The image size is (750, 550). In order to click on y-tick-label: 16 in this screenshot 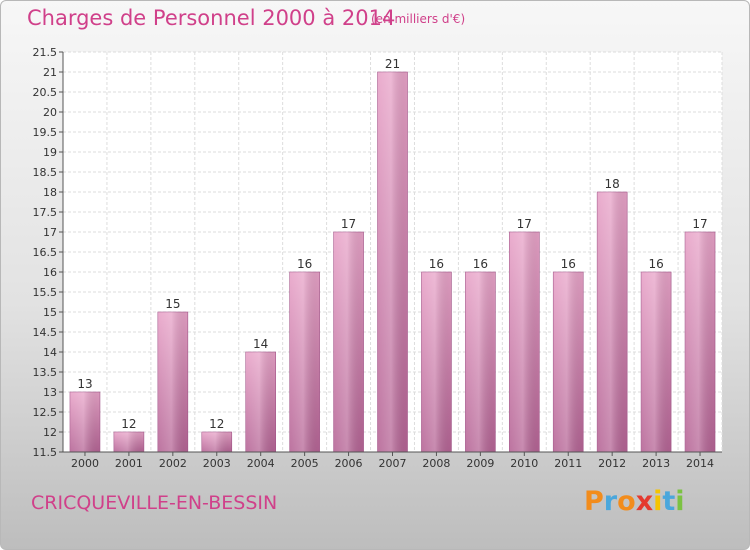, I will do `click(50, 272)`.